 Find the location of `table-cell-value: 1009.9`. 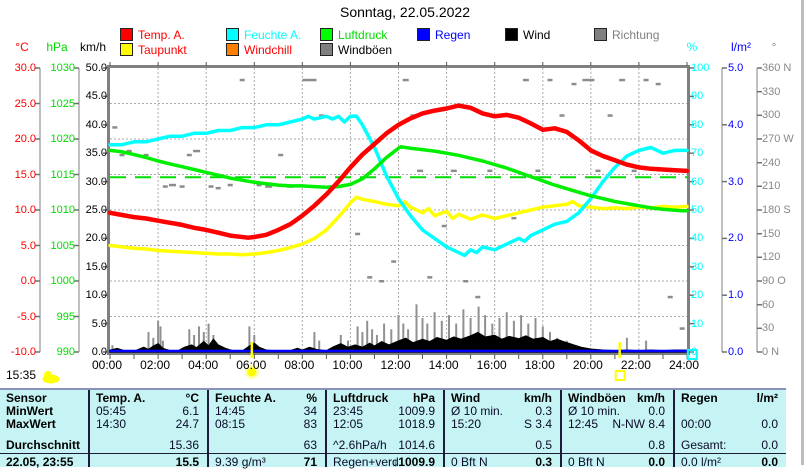

table-cell-value: 1009.9 is located at coordinates (416, 411).